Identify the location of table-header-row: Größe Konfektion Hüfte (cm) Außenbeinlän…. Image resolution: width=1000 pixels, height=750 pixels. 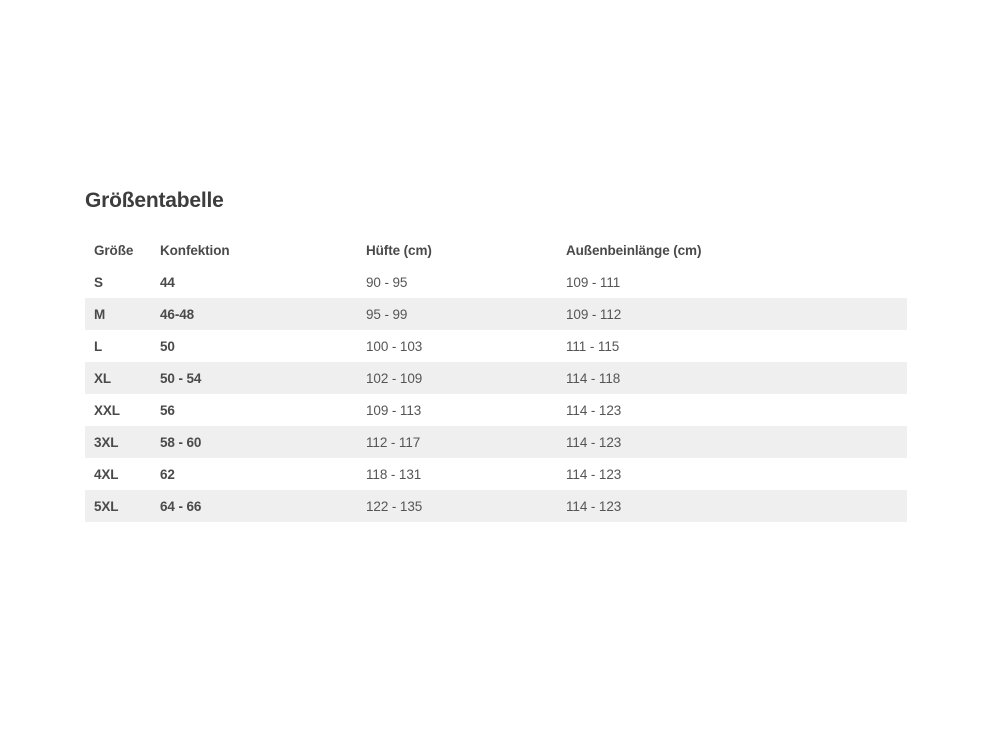
(496, 250).